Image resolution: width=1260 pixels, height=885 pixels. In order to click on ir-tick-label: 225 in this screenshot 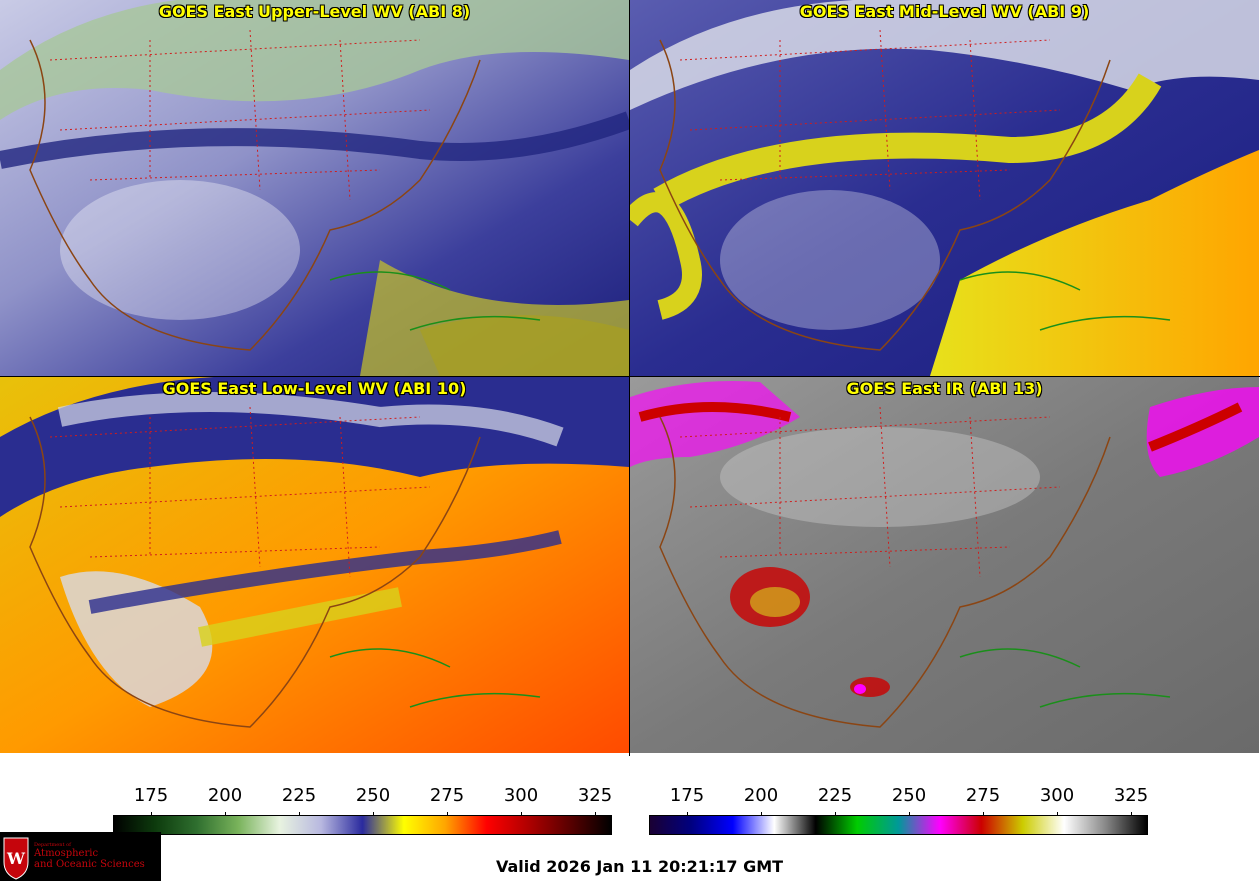, I will do `click(835, 795)`.